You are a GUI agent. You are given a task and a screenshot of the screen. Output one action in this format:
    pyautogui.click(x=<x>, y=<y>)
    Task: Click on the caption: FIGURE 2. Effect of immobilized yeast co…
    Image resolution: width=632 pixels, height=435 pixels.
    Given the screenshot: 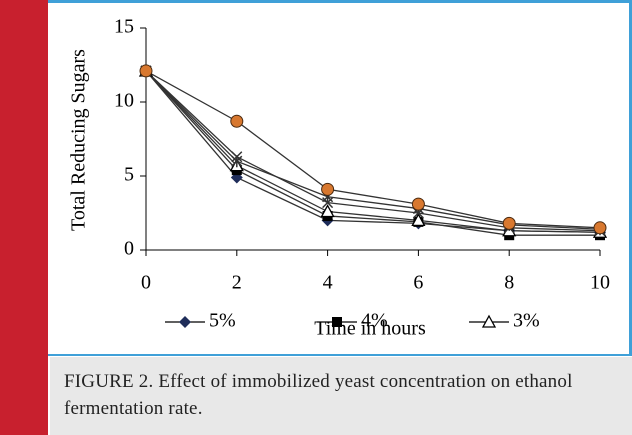 What is the action you would take?
    pyautogui.click(x=318, y=395)
    